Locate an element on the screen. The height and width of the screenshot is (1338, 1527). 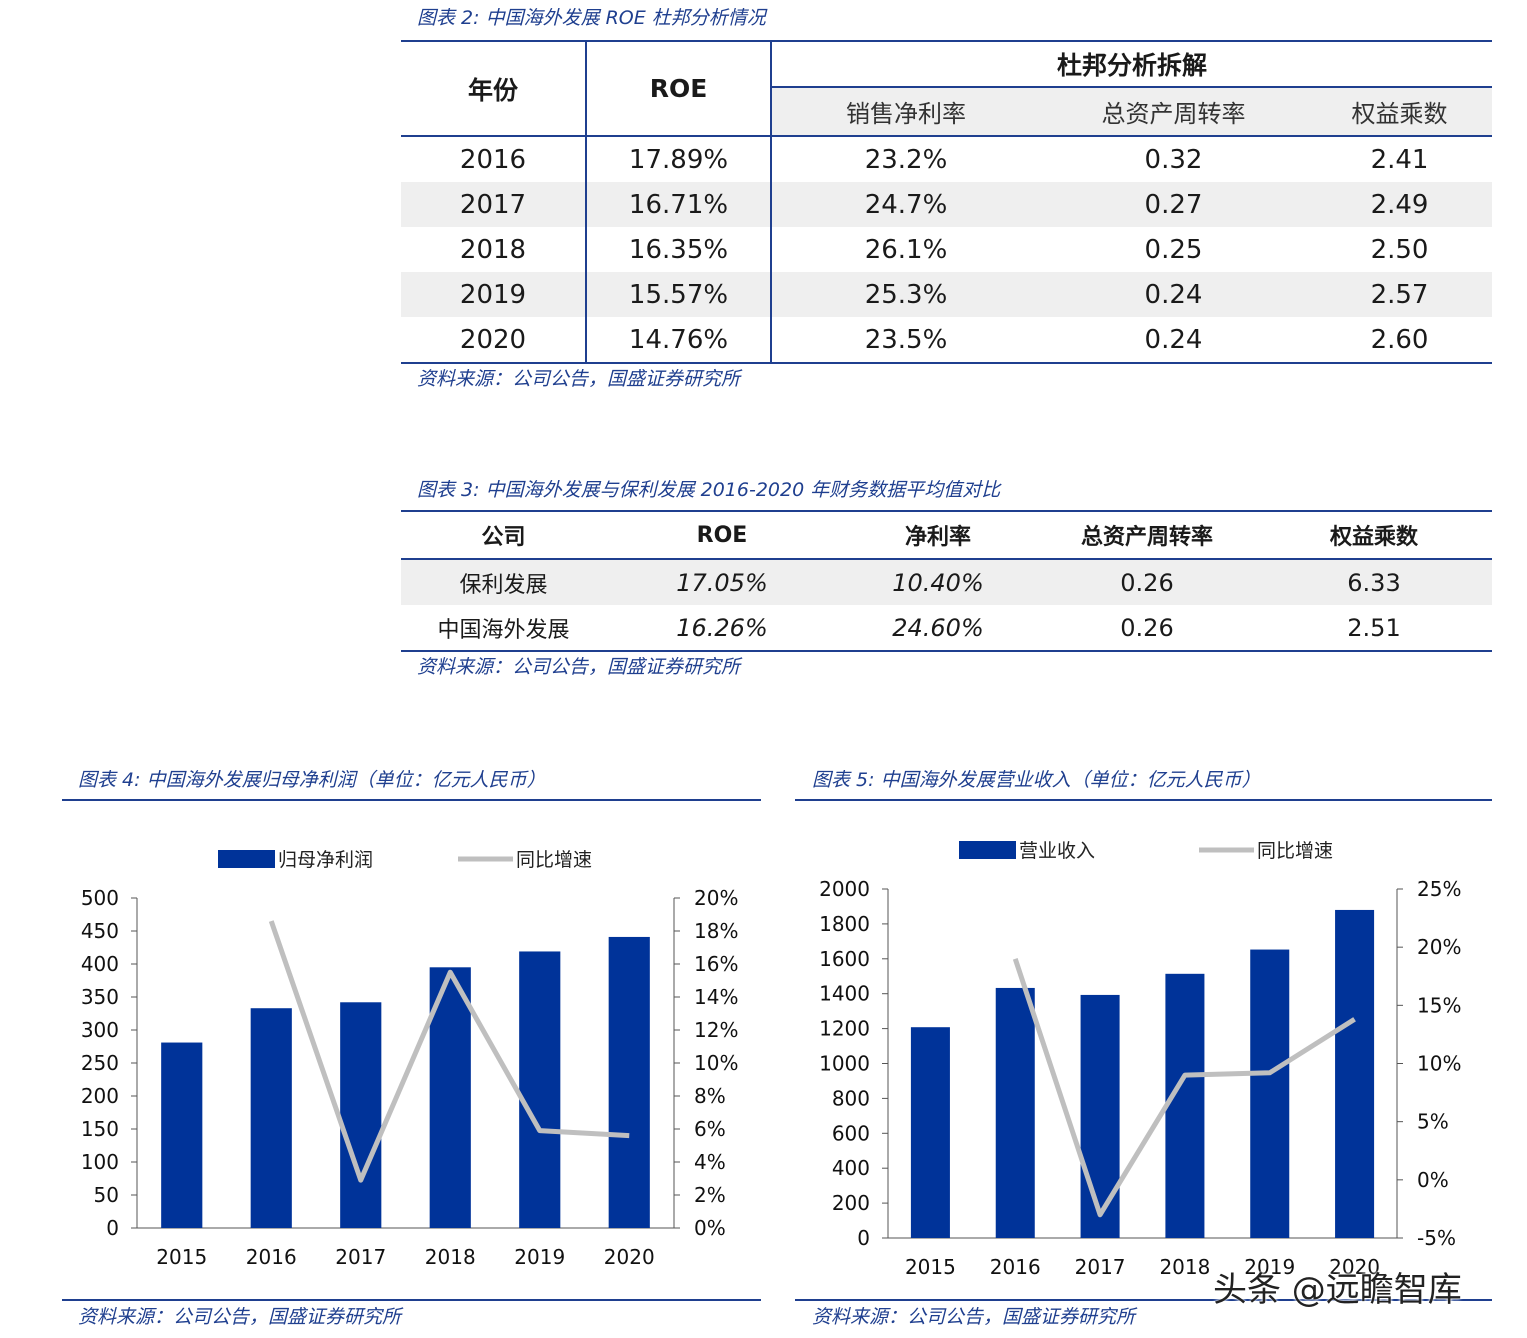
table-row: 保利发展 17.05% 10.40% 0.26 6.33 is located at coordinates (946, 582).